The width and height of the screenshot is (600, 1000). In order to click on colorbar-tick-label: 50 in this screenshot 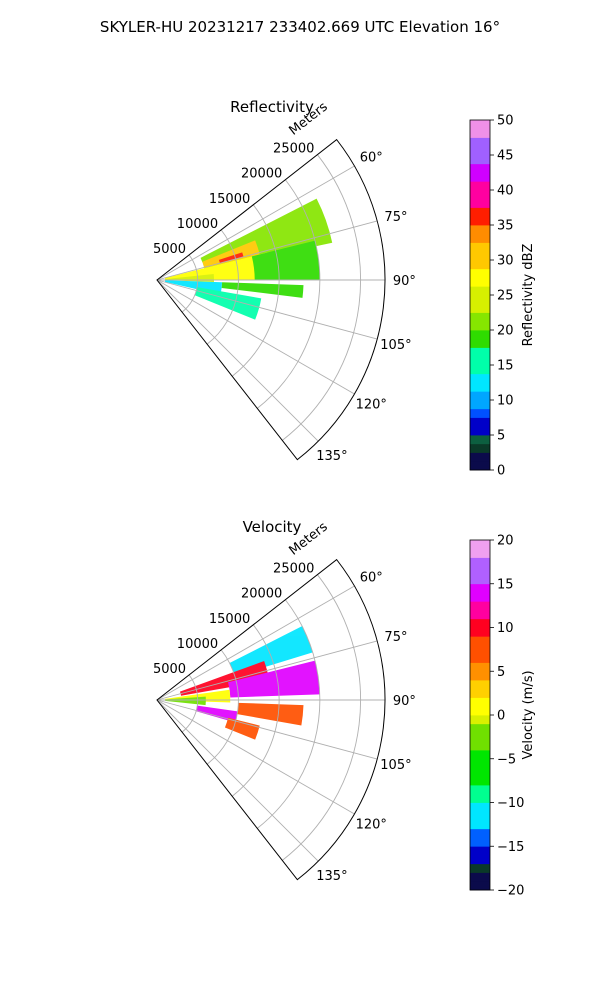, I will do `click(505, 121)`.